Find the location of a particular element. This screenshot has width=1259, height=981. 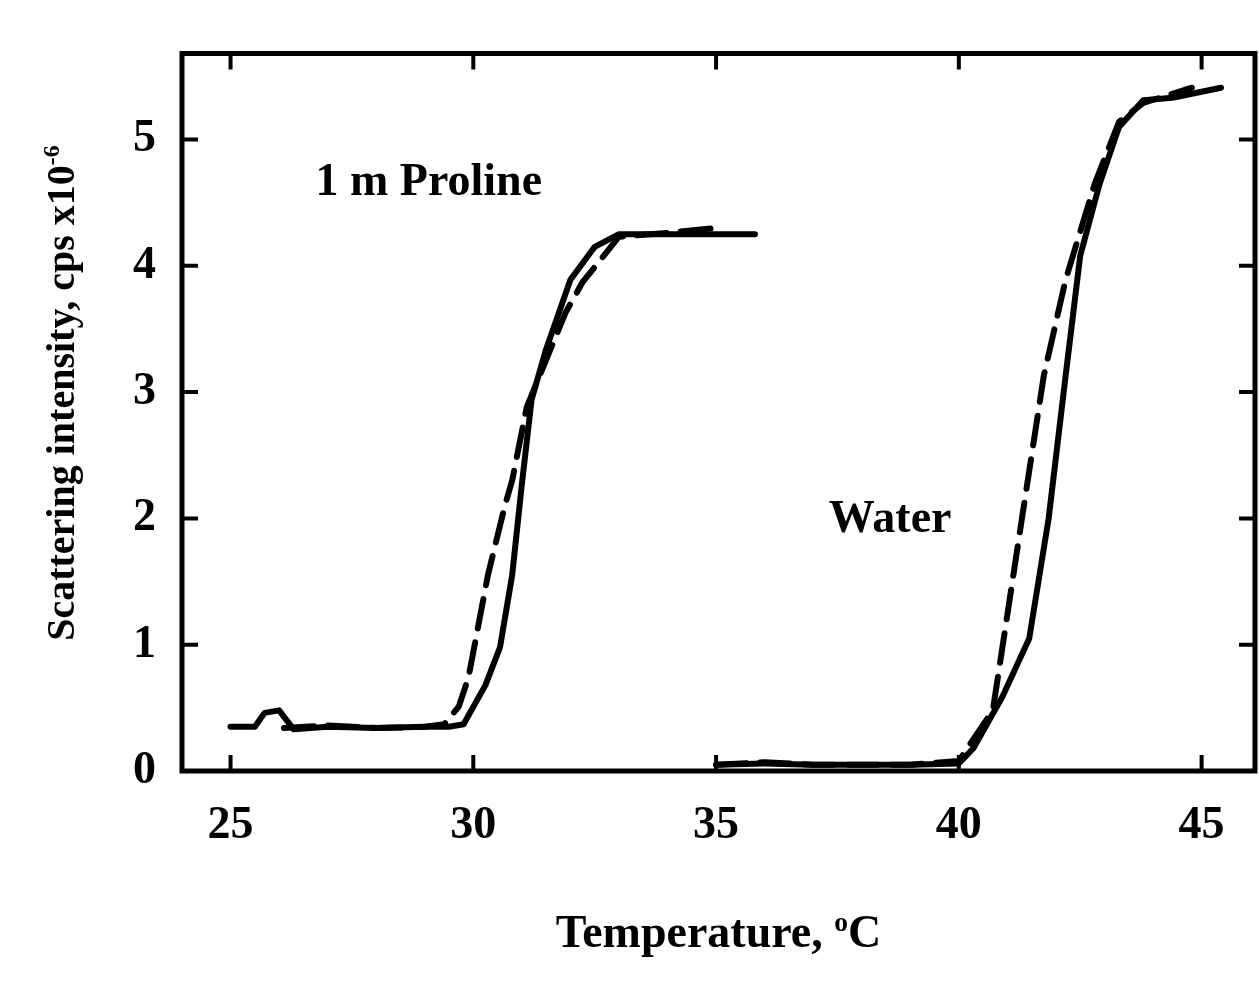

annotation: Water is located at coordinates (890, 516).